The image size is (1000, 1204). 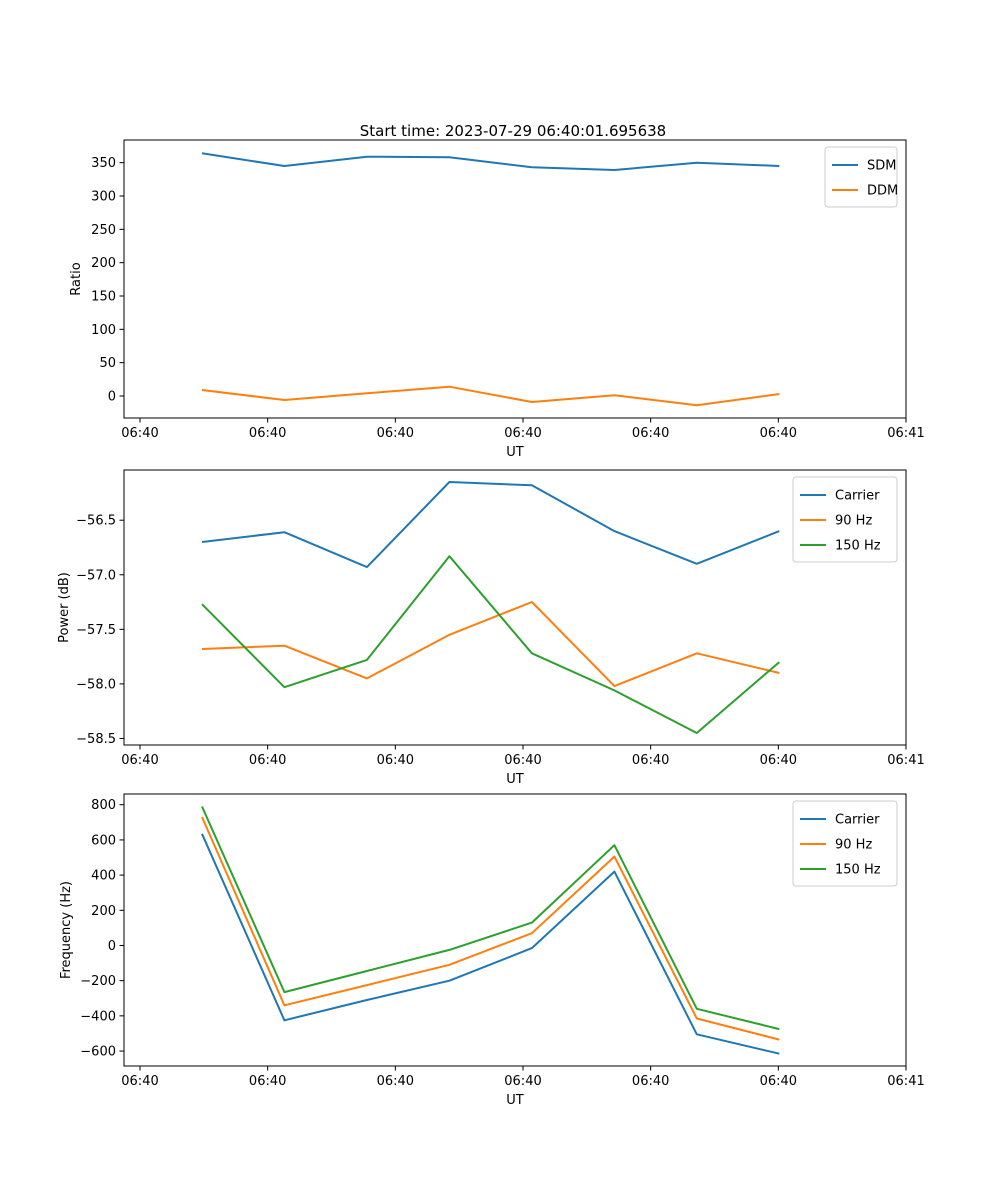 I want to click on y-axis-label: Frequency (Hz), so click(x=66, y=930).